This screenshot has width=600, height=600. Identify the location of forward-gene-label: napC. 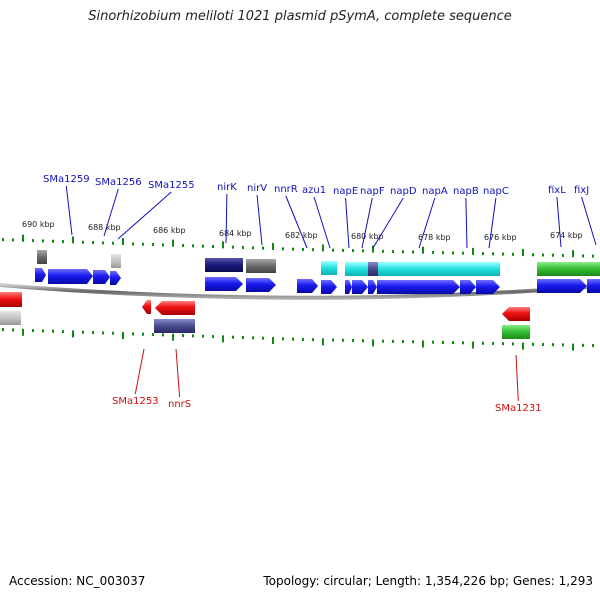
(496, 191).